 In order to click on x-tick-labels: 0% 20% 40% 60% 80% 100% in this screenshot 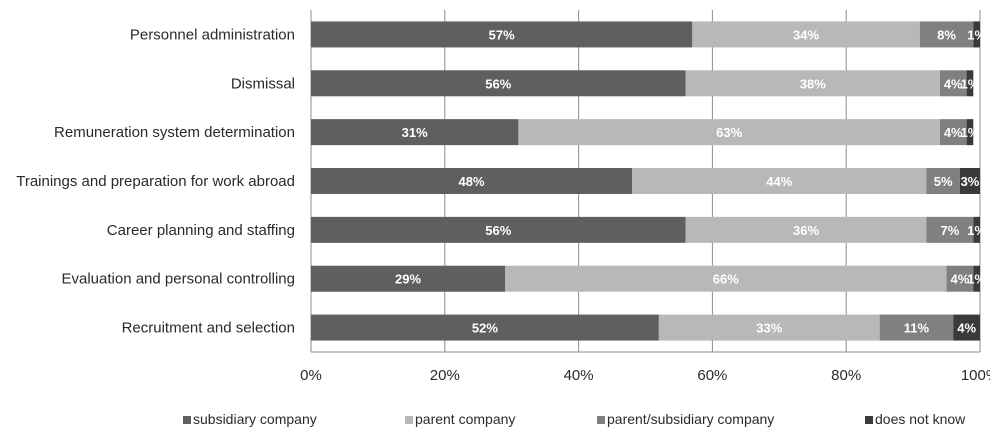, I will do `click(645, 375)`.